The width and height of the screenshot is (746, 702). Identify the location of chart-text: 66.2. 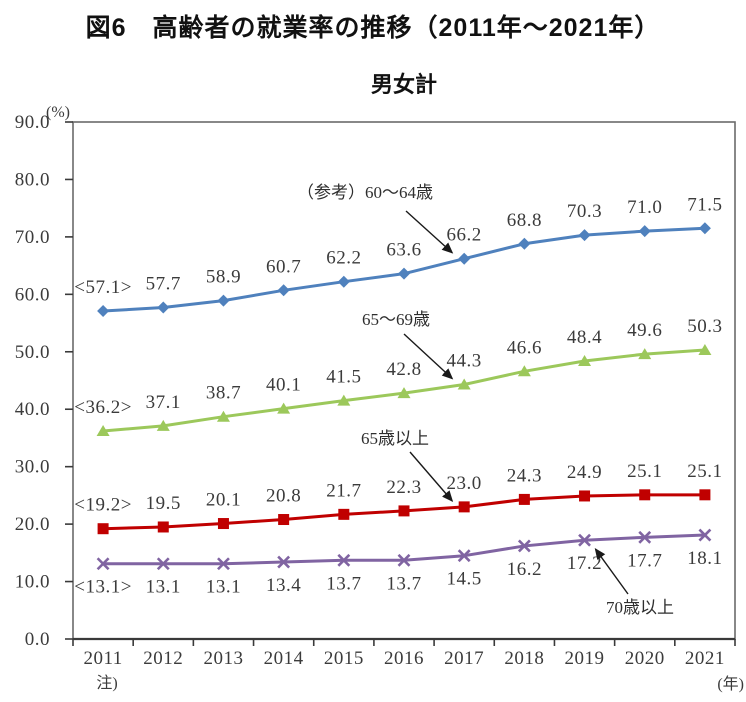
(464, 235).